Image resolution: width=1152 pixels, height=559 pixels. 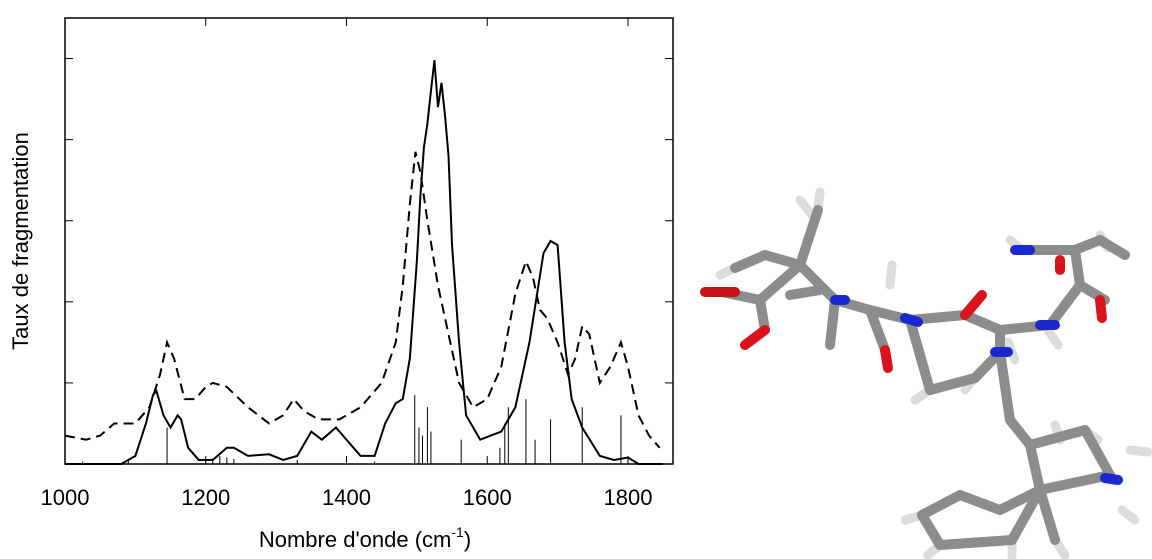 What do you see at coordinates (627, 497) in the screenshot?
I see `x-tick-label: 1800` at bounding box center [627, 497].